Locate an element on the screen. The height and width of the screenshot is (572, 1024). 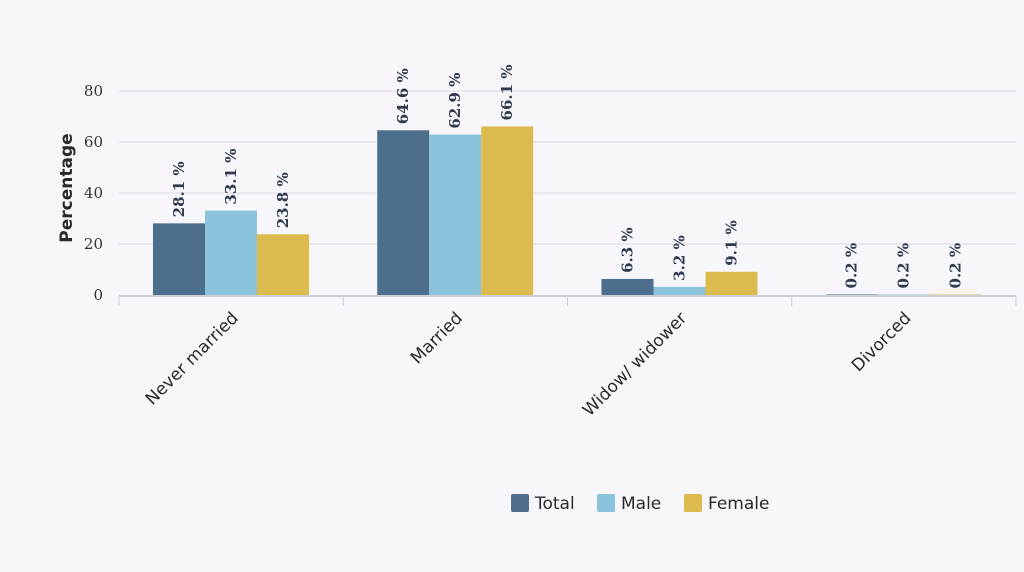
y-axis-title: Percentage is located at coordinates (67, 187).